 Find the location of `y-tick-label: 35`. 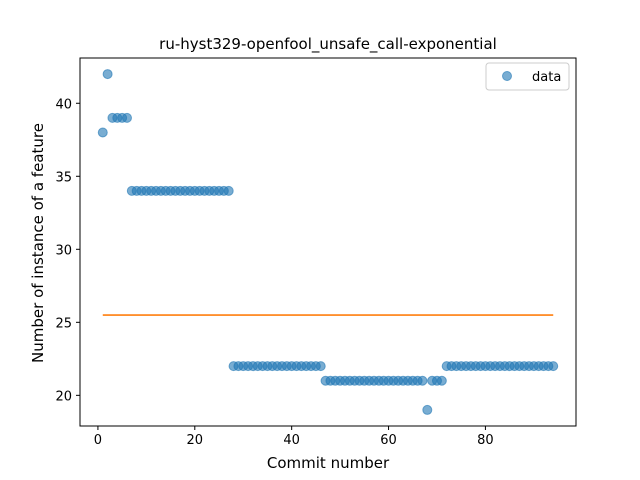

y-tick-label: 35 is located at coordinates (63, 177).